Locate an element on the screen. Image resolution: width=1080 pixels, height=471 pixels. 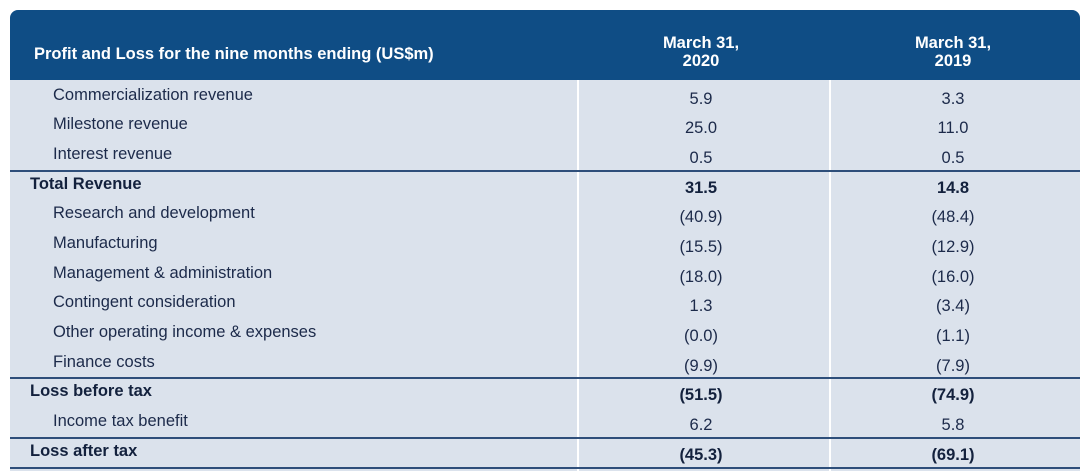
row-label: Total Revenue is located at coordinates (86, 184).